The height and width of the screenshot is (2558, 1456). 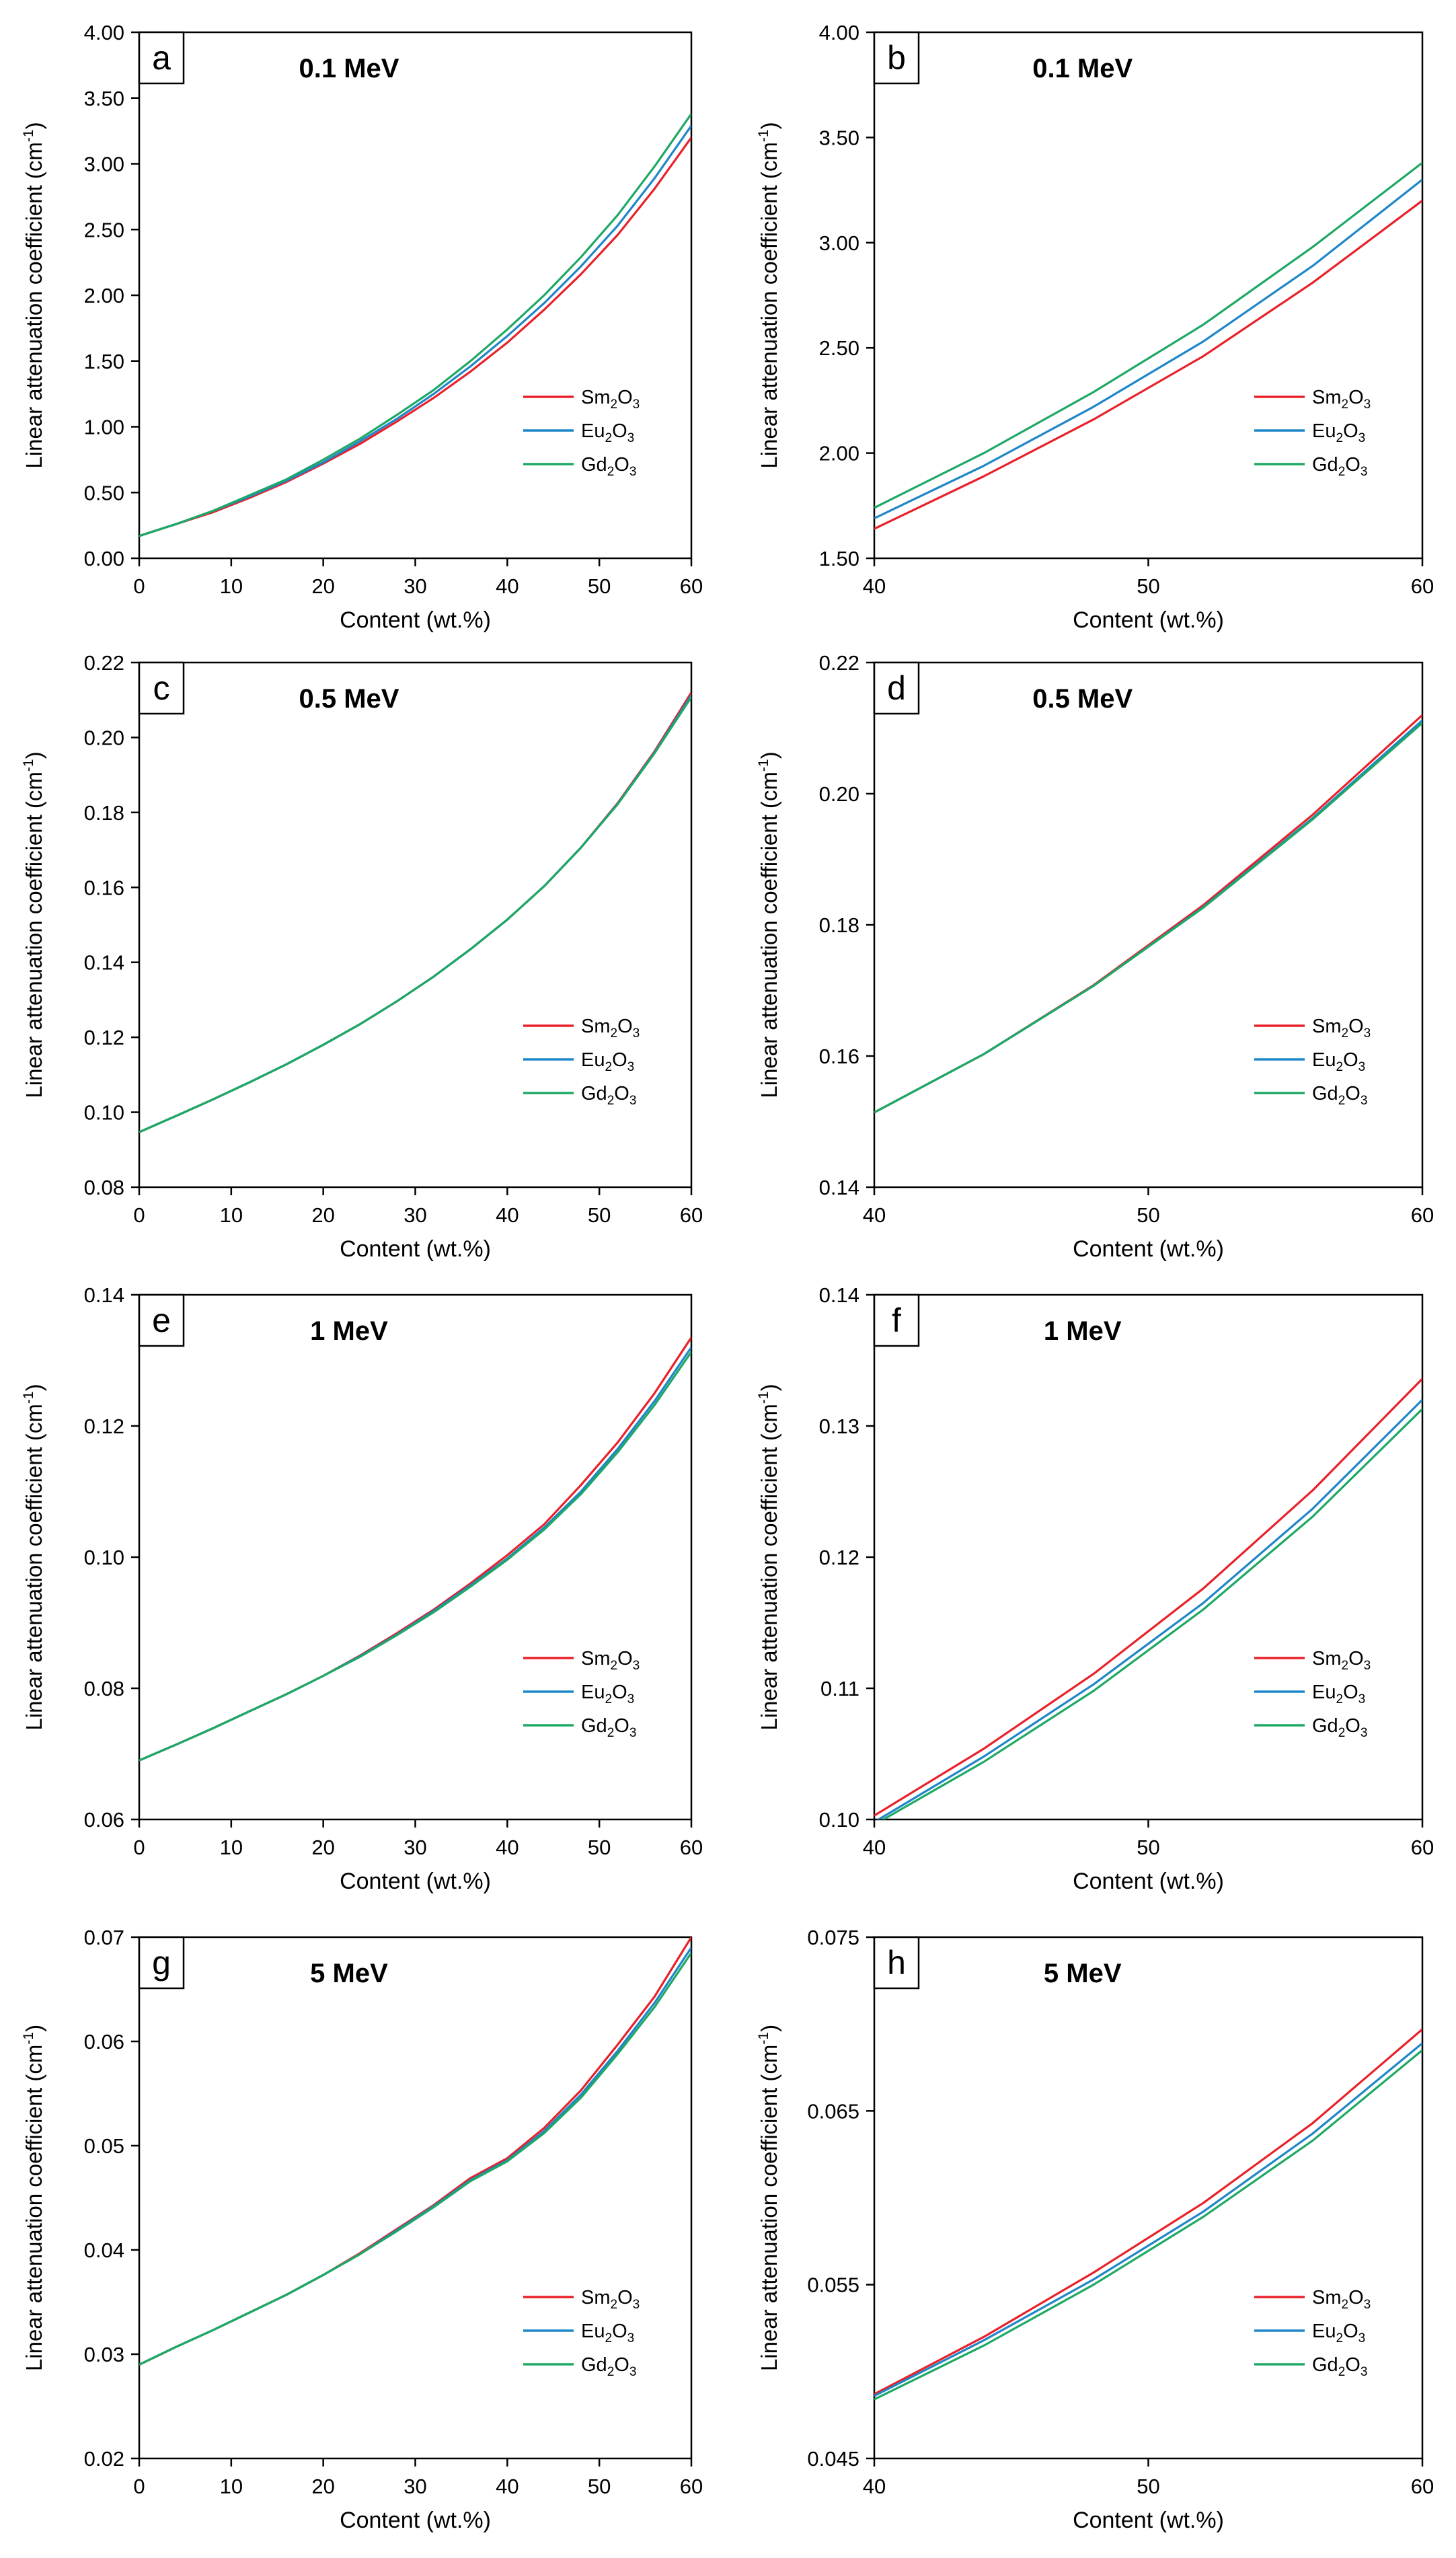 I want to click on panel-letter: a, so click(x=161, y=58).